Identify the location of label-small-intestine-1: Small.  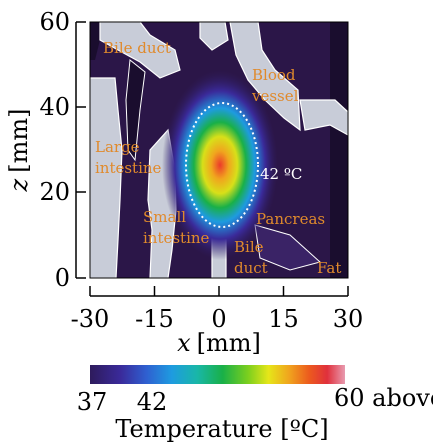
(164, 217).